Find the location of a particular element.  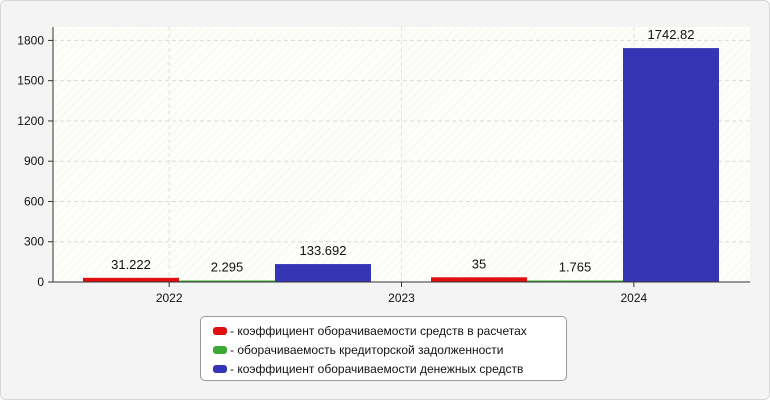

data-label: 35 is located at coordinates (479, 263).